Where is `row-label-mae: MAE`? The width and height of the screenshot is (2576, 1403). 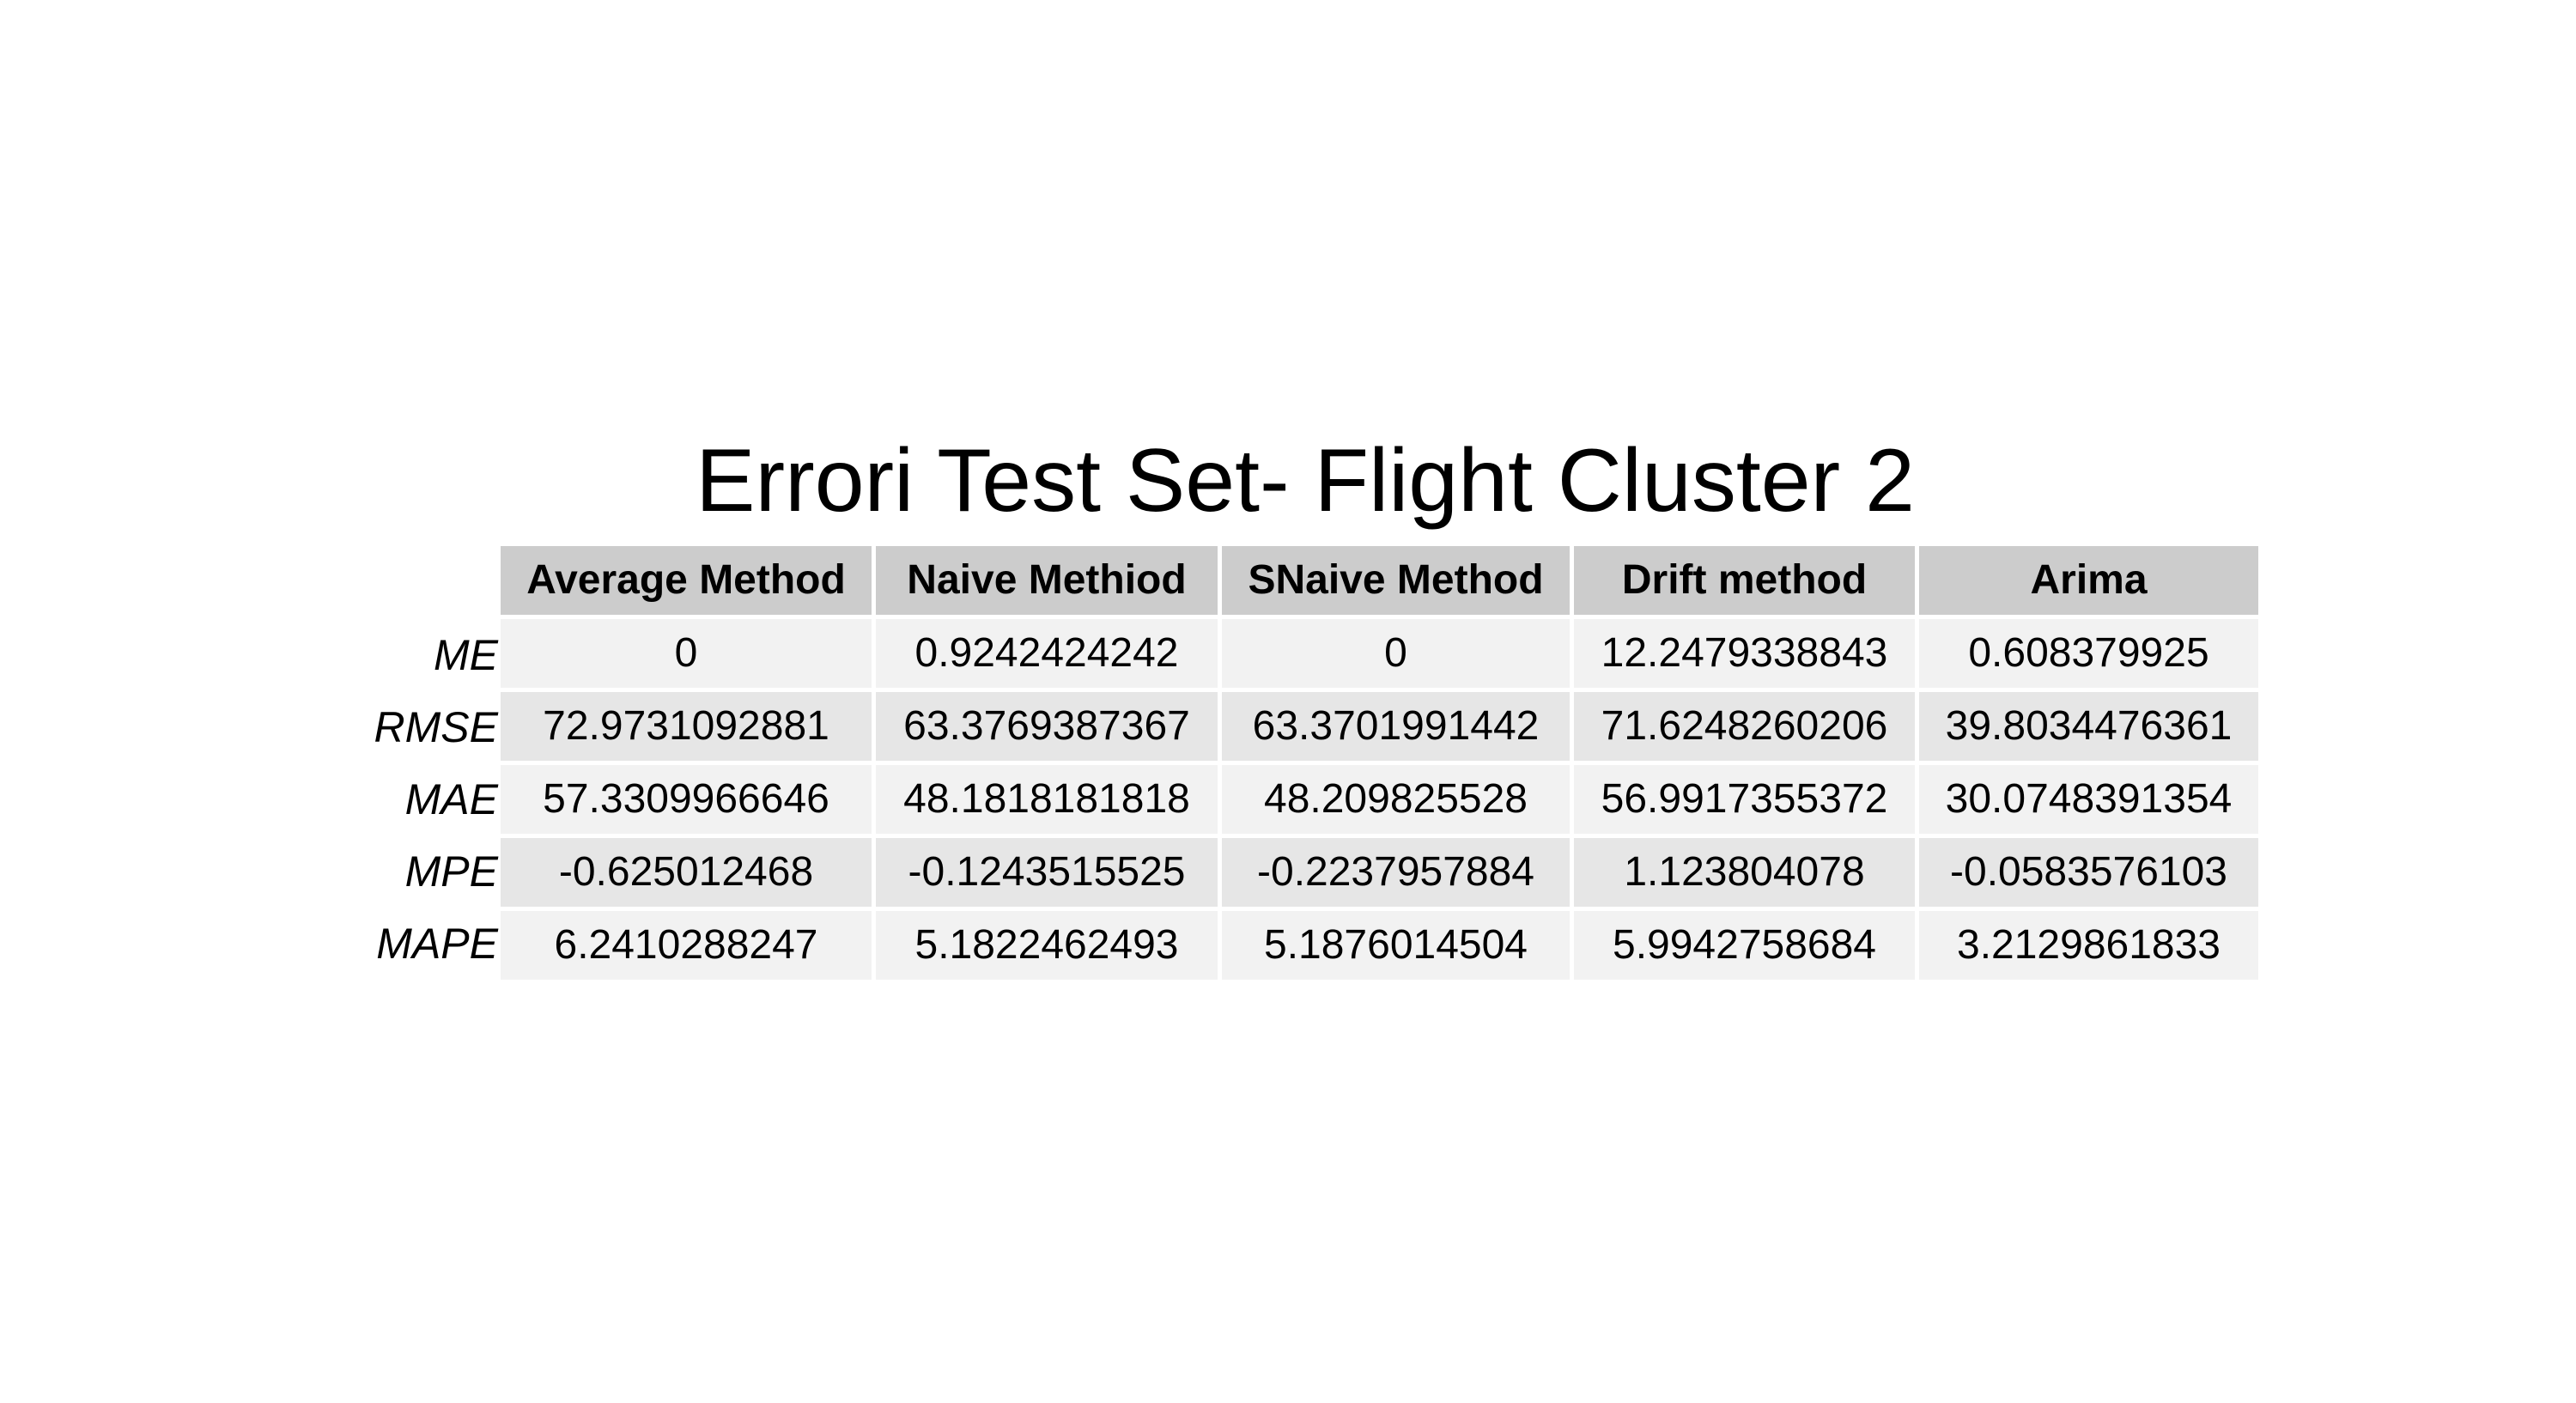 row-label-mae: MAE is located at coordinates (451, 799).